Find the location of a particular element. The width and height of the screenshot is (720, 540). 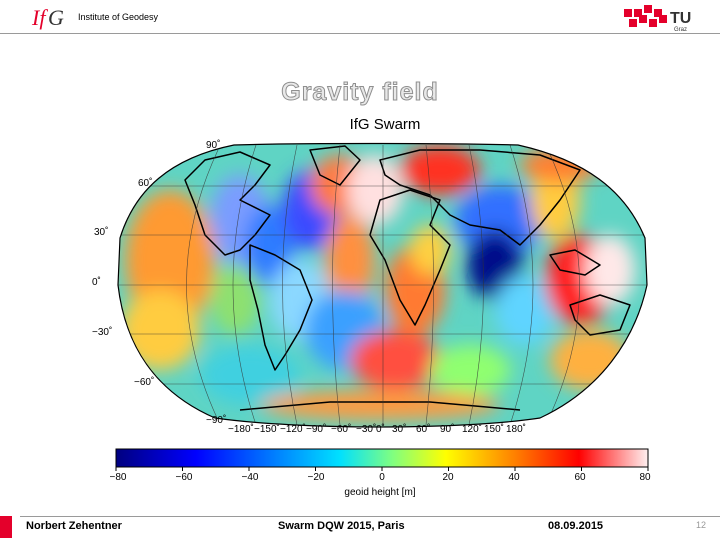

colorbar is located at coordinates (382, 458).